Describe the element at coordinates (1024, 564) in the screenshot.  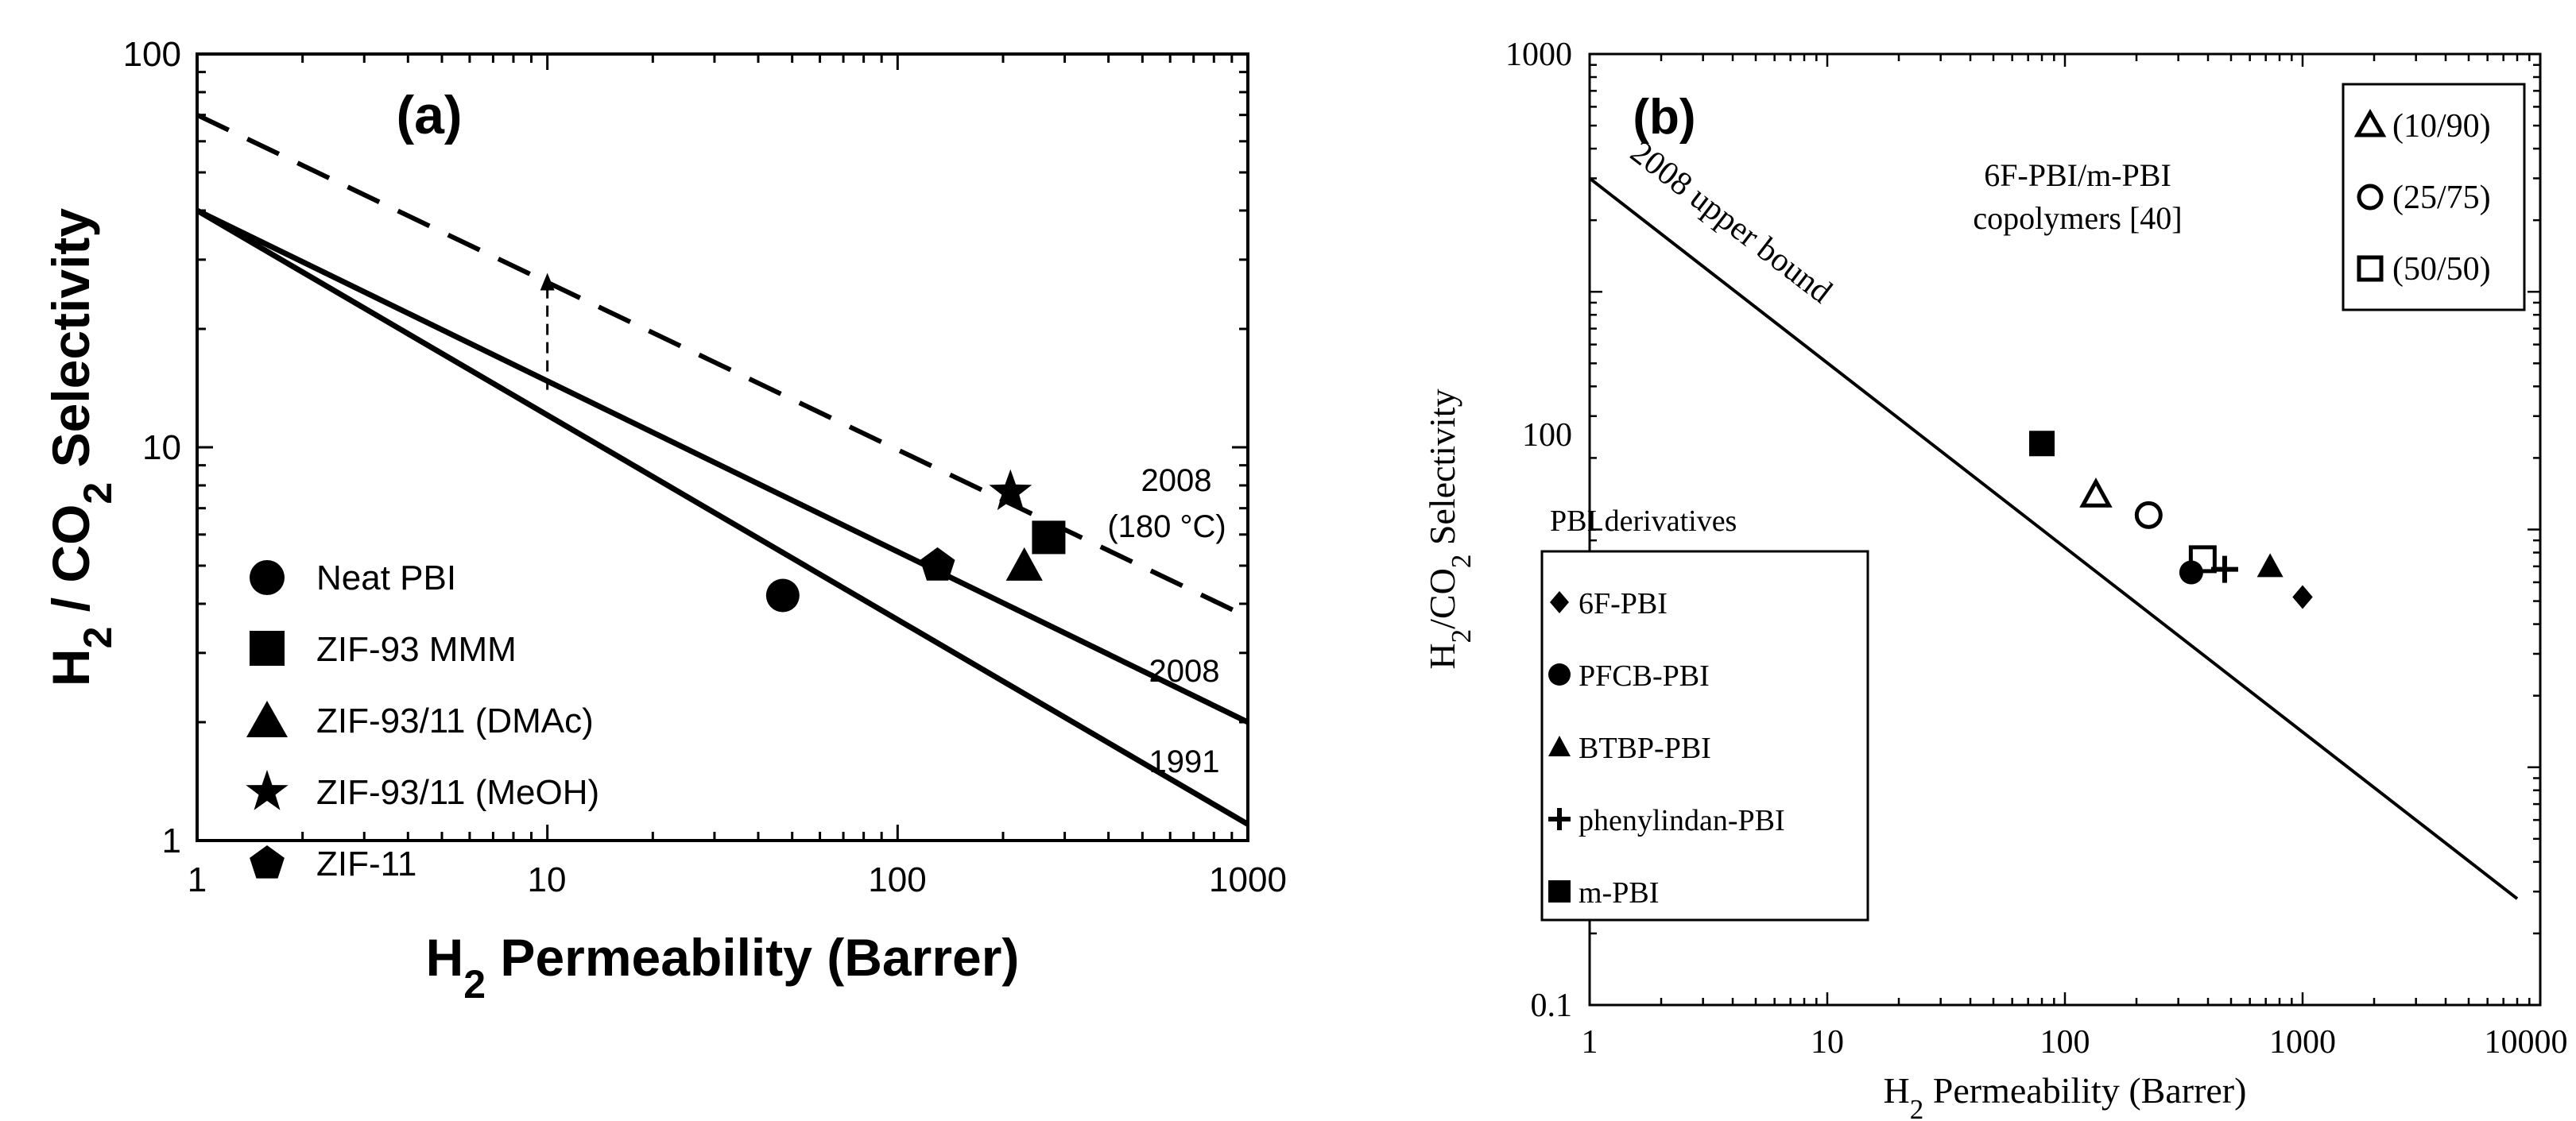
I see `point-zif-93-11-dmac` at that location.